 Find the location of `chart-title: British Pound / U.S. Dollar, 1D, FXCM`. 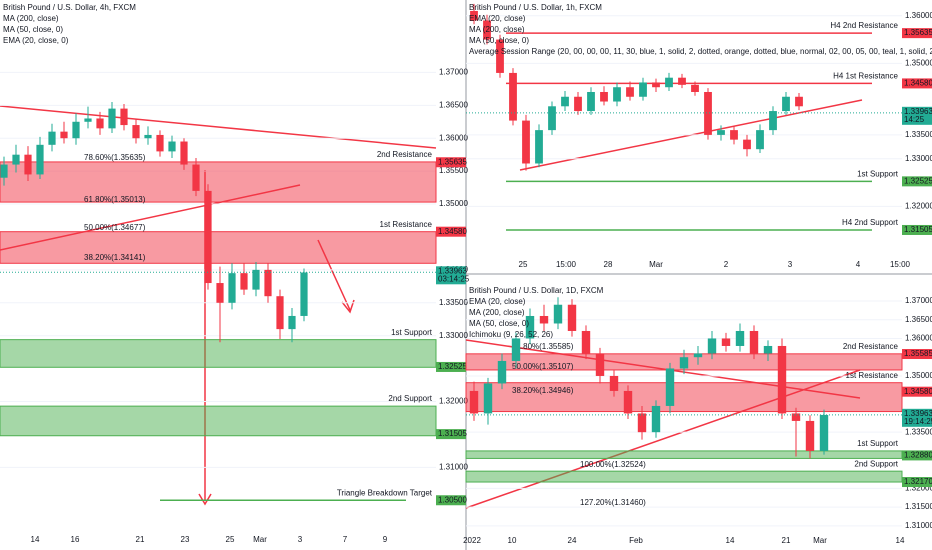

chart-title: British Pound / U.S. Dollar, 1D, FXCM is located at coordinates (536, 290).